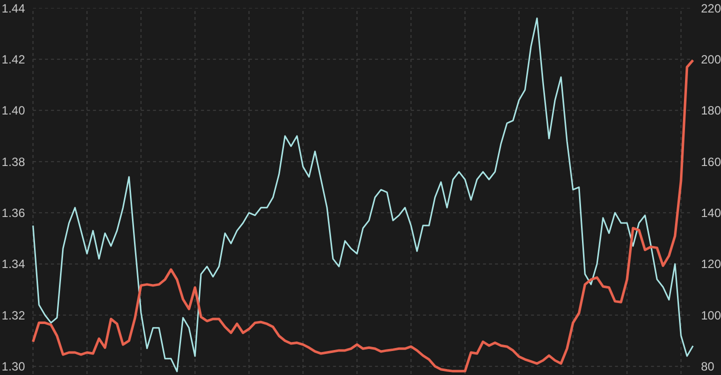 The width and height of the screenshot is (721, 375). What do you see at coordinates (14, 59) in the screenshot?
I see `y-tick-label: 1.42` at bounding box center [14, 59].